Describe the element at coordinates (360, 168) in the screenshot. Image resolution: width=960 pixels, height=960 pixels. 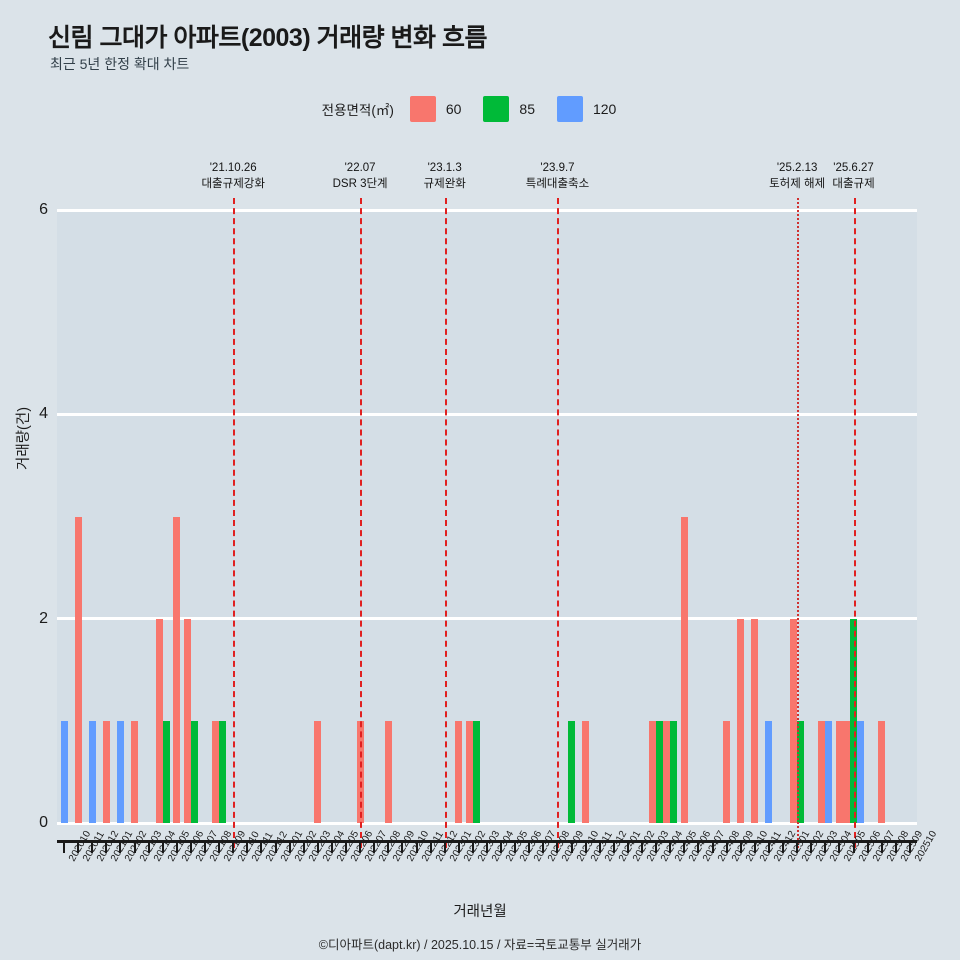
I see `event-date-202207: '22.07` at that location.